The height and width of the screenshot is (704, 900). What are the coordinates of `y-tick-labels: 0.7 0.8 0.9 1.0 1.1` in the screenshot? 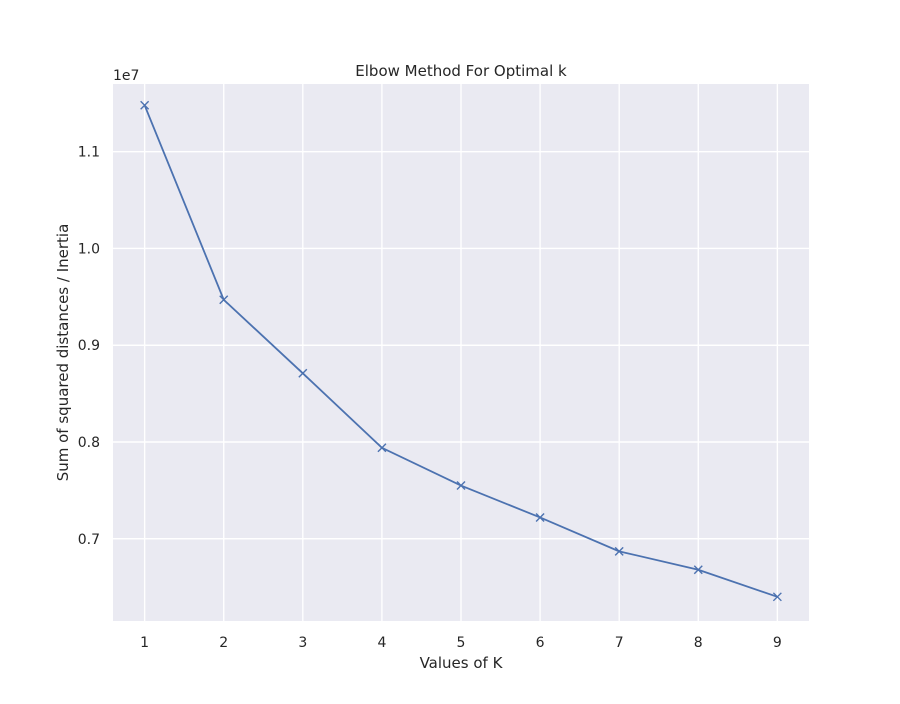 It's located at (89, 346).